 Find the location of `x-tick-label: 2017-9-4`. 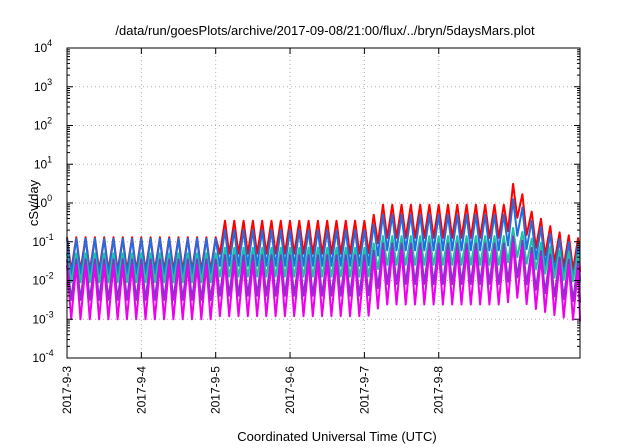

x-tick-label: 2017-9-4 is located at coordinates (141, 390).